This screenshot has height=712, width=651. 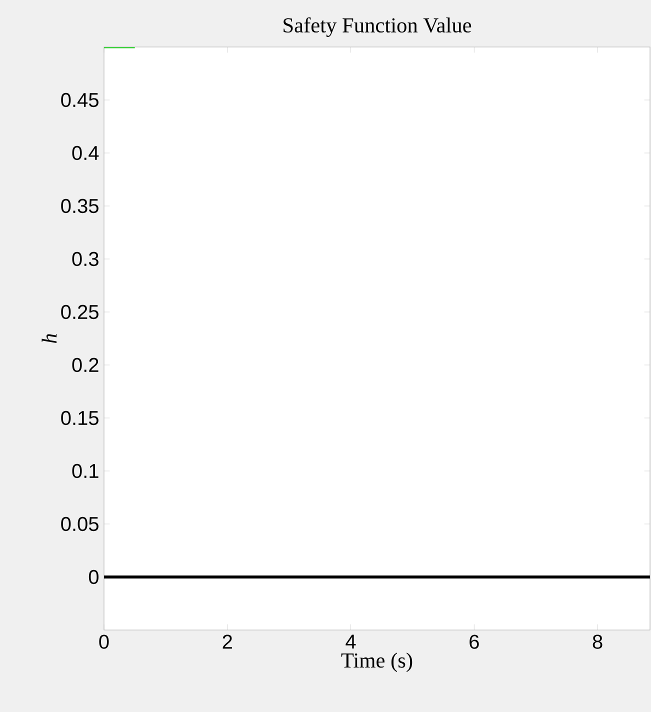 What do you see at coordinates (597, 641) in the screenshot?
I see `x-tick-label: 8` at bounding box center [597, 641].